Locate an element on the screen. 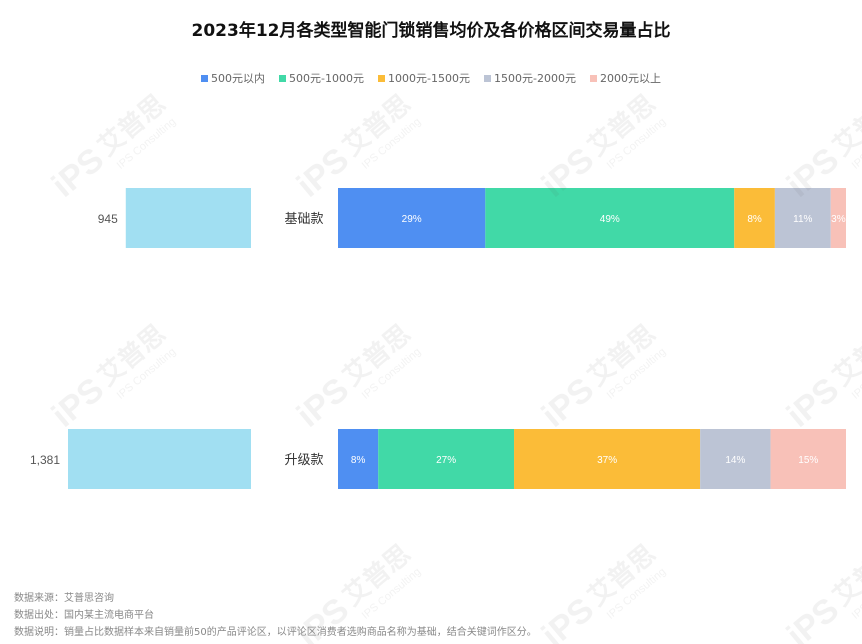 Image resolution: width=862 pixels, height=644 pixels. segment-label: 14% is located at coordinates (735, 460).